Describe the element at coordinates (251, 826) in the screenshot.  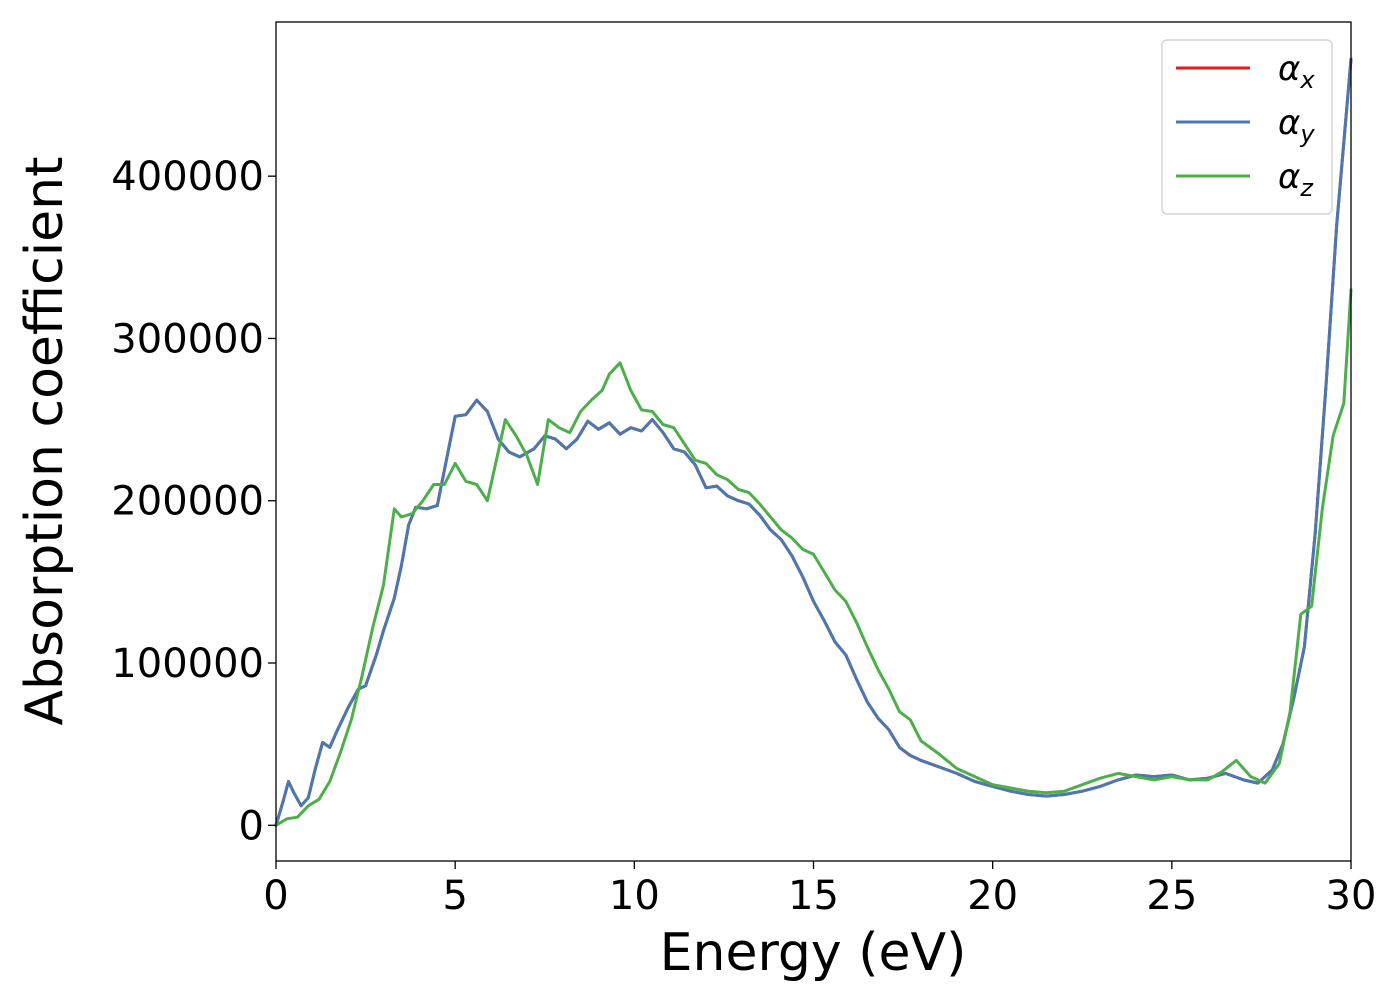
I see `y-tick-label: 0` at that location.